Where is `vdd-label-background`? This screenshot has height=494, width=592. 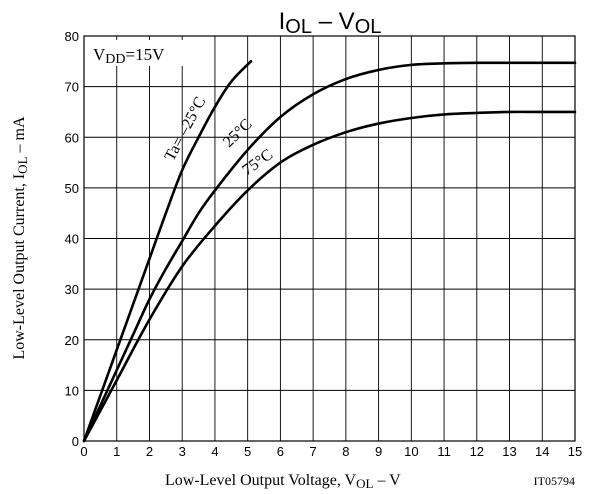 vdd-label-background is located at coordinates (139, 53).